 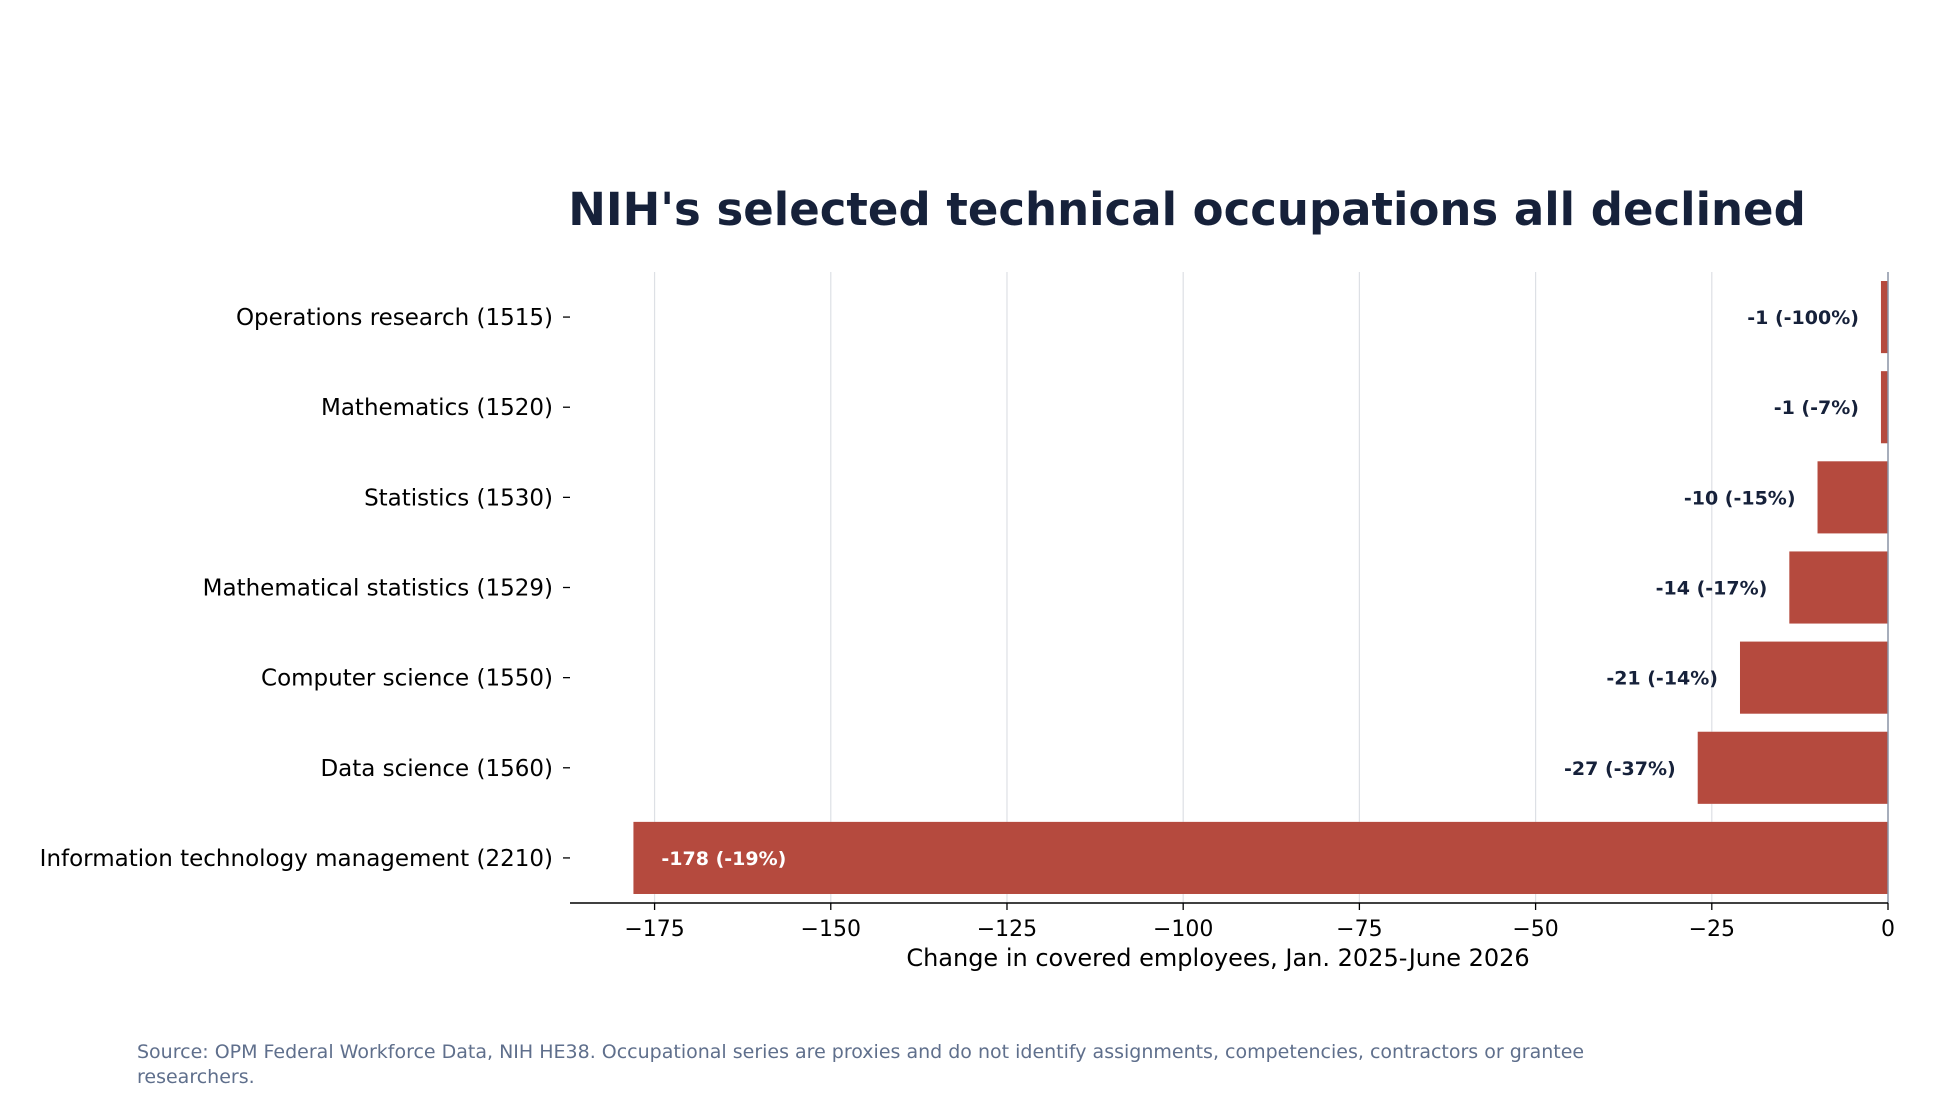 I want to click on category-label: Information technology management (2210), so click(x=296, y=859).